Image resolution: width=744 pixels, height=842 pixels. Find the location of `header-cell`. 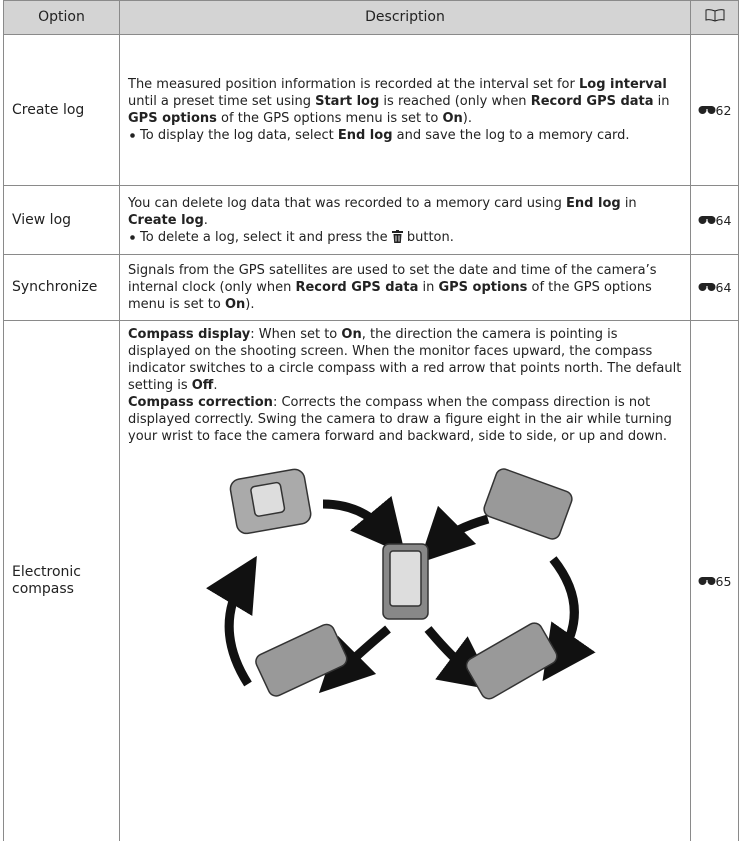

header-cell is located at coordinates (714, 17).